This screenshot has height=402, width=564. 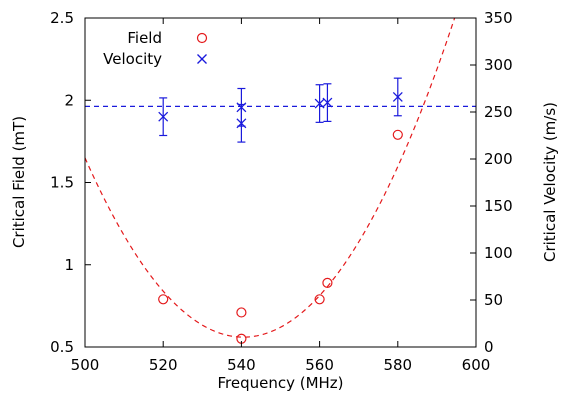 What do you see at coordinates (19, 182) in the screenshot?
I see `y-axis-left-title: Critical Field (mT)` at bounding box center [19, 182].